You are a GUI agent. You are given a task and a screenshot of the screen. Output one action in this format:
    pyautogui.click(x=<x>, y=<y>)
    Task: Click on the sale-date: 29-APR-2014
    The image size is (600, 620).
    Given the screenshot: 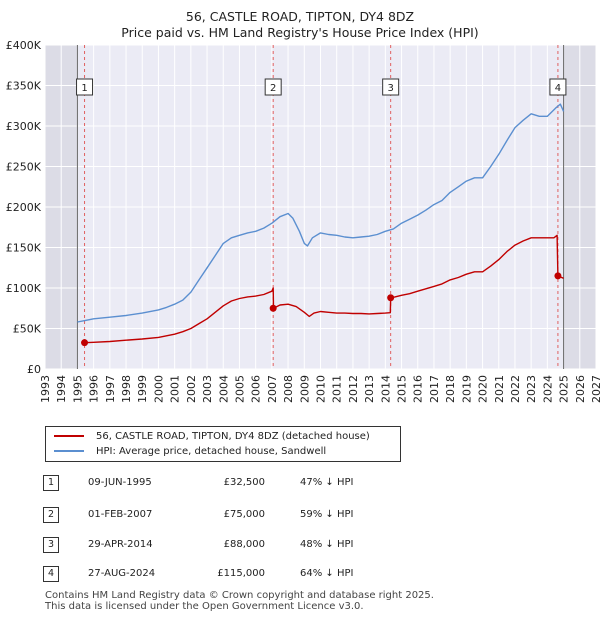 What is the action you would take?
    pyautogui.click(x=120, y=544)
    